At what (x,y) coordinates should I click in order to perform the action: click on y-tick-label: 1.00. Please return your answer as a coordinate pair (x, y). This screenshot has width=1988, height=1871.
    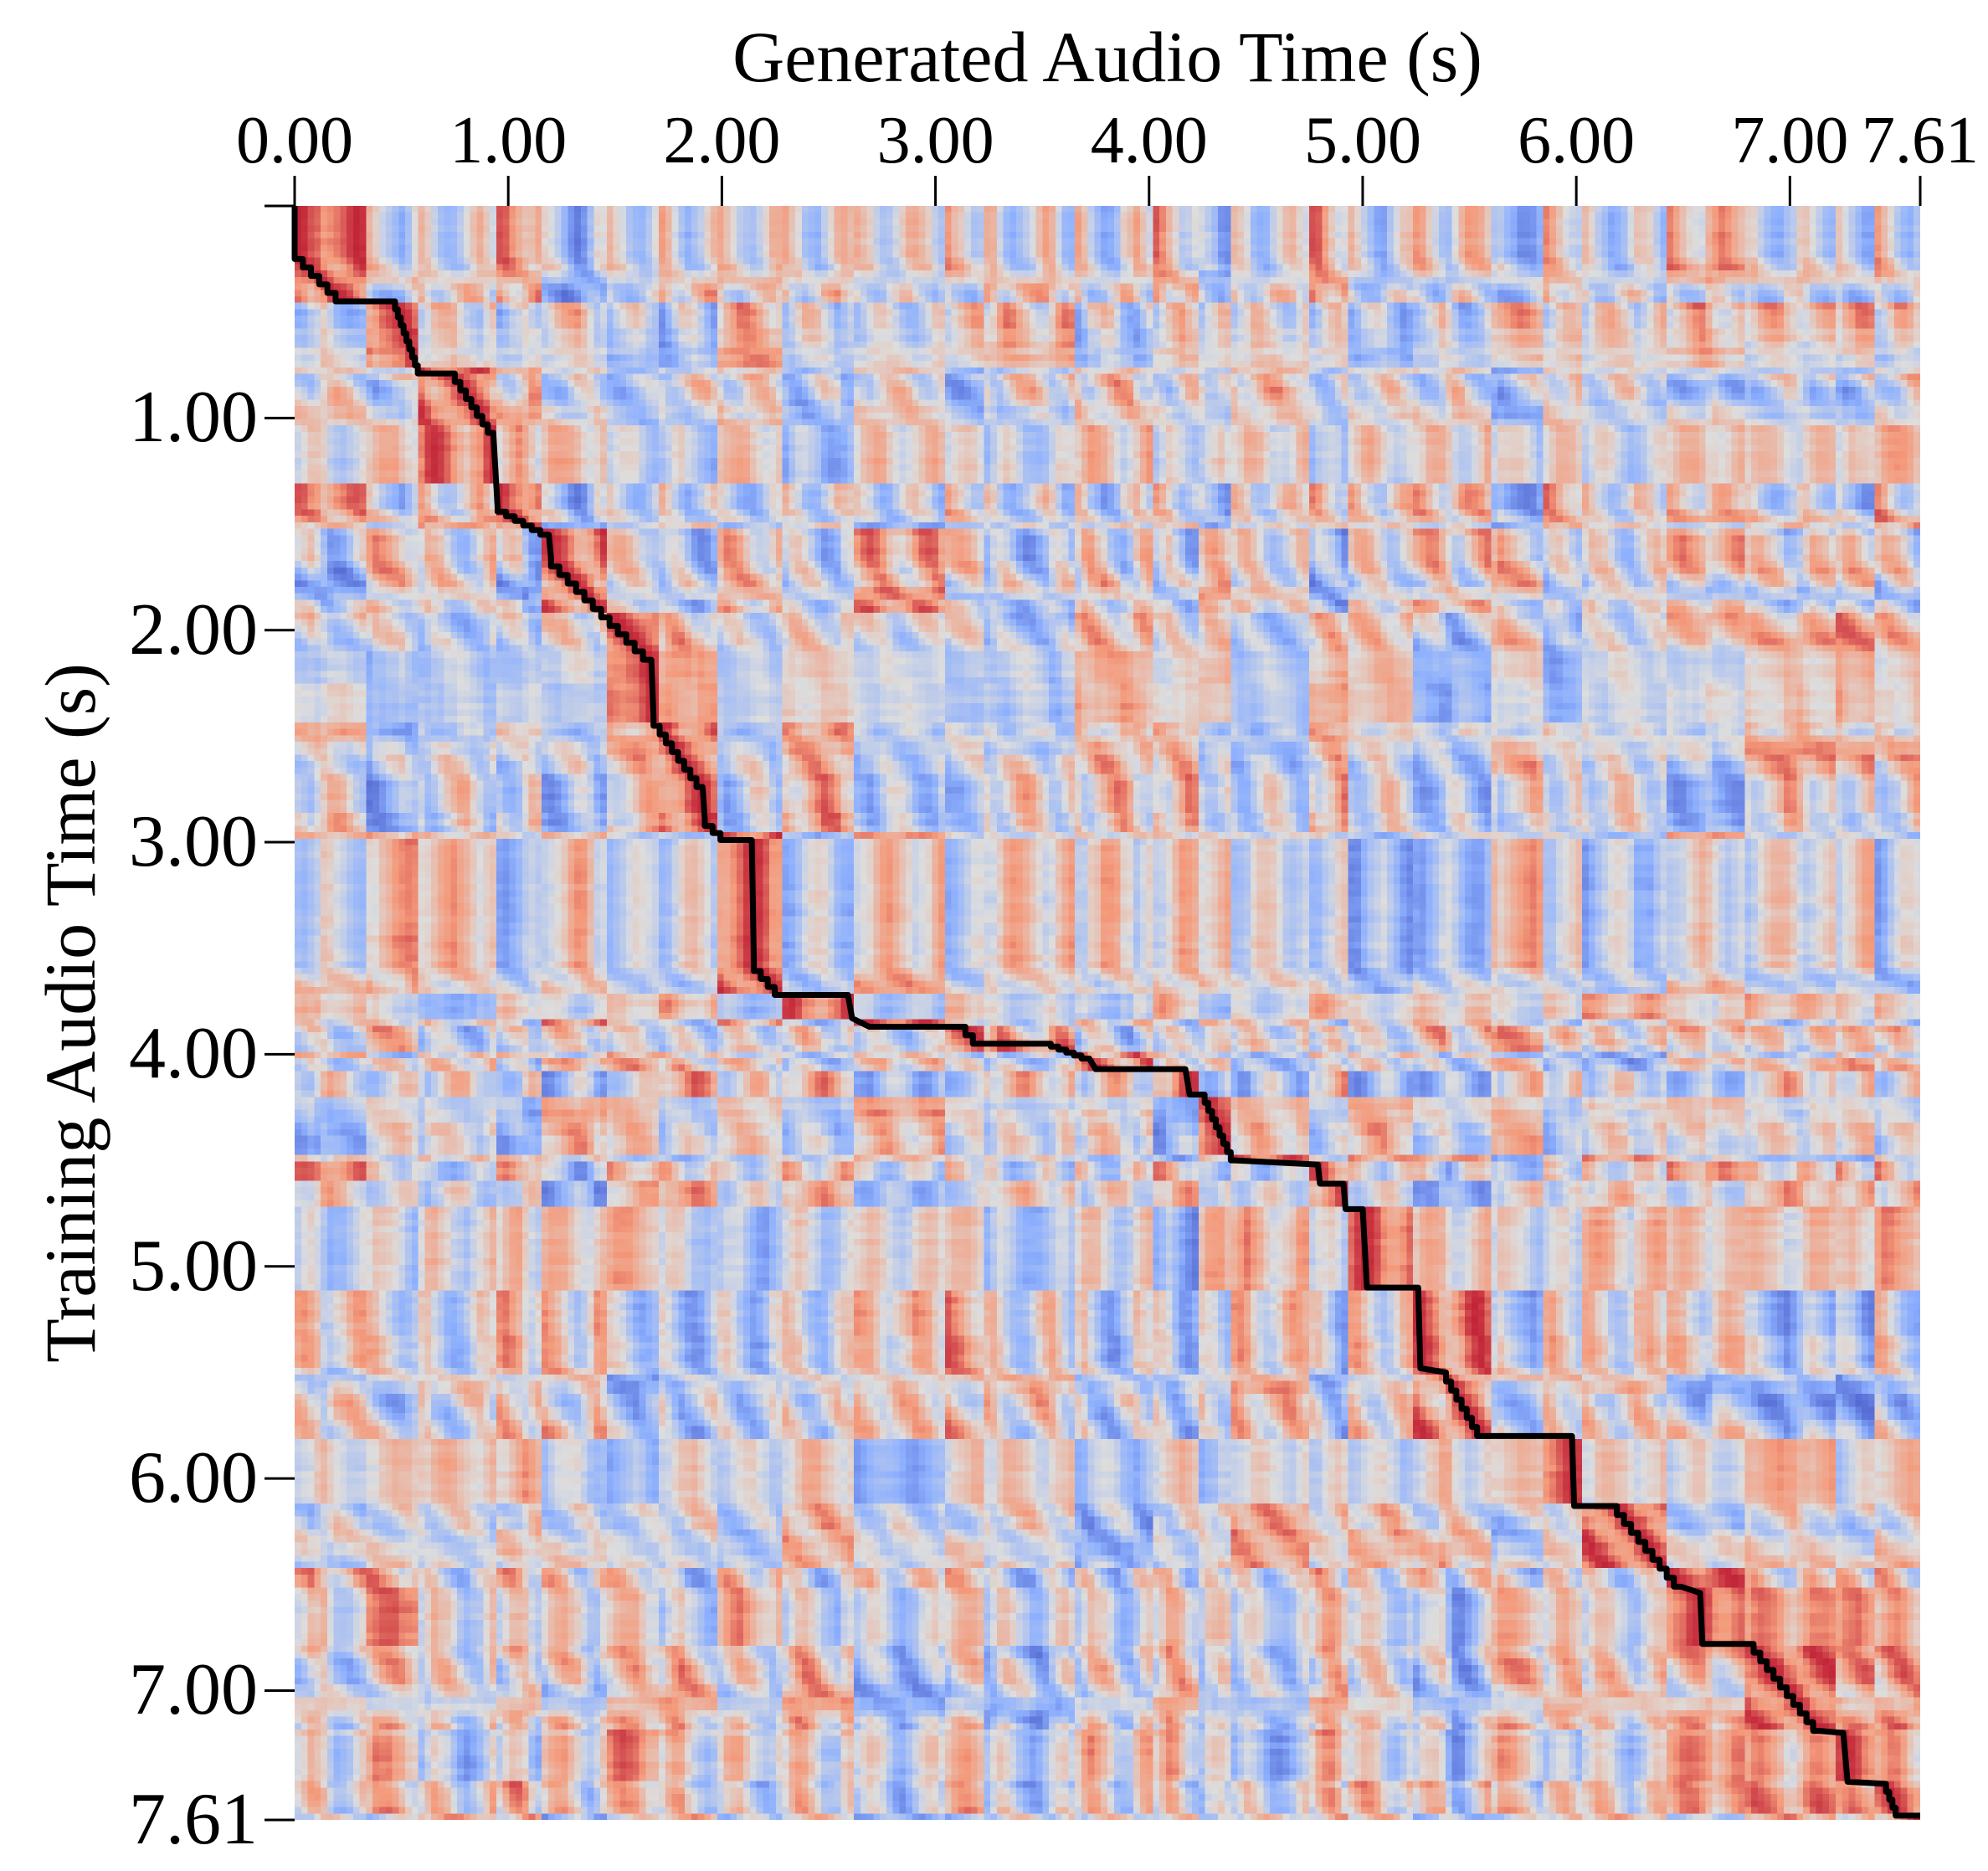
    Looking at the image, I should click on (193, 418).